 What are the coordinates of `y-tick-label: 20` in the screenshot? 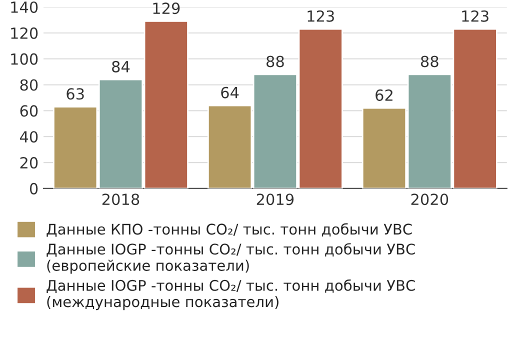 It's located at (29, 163).